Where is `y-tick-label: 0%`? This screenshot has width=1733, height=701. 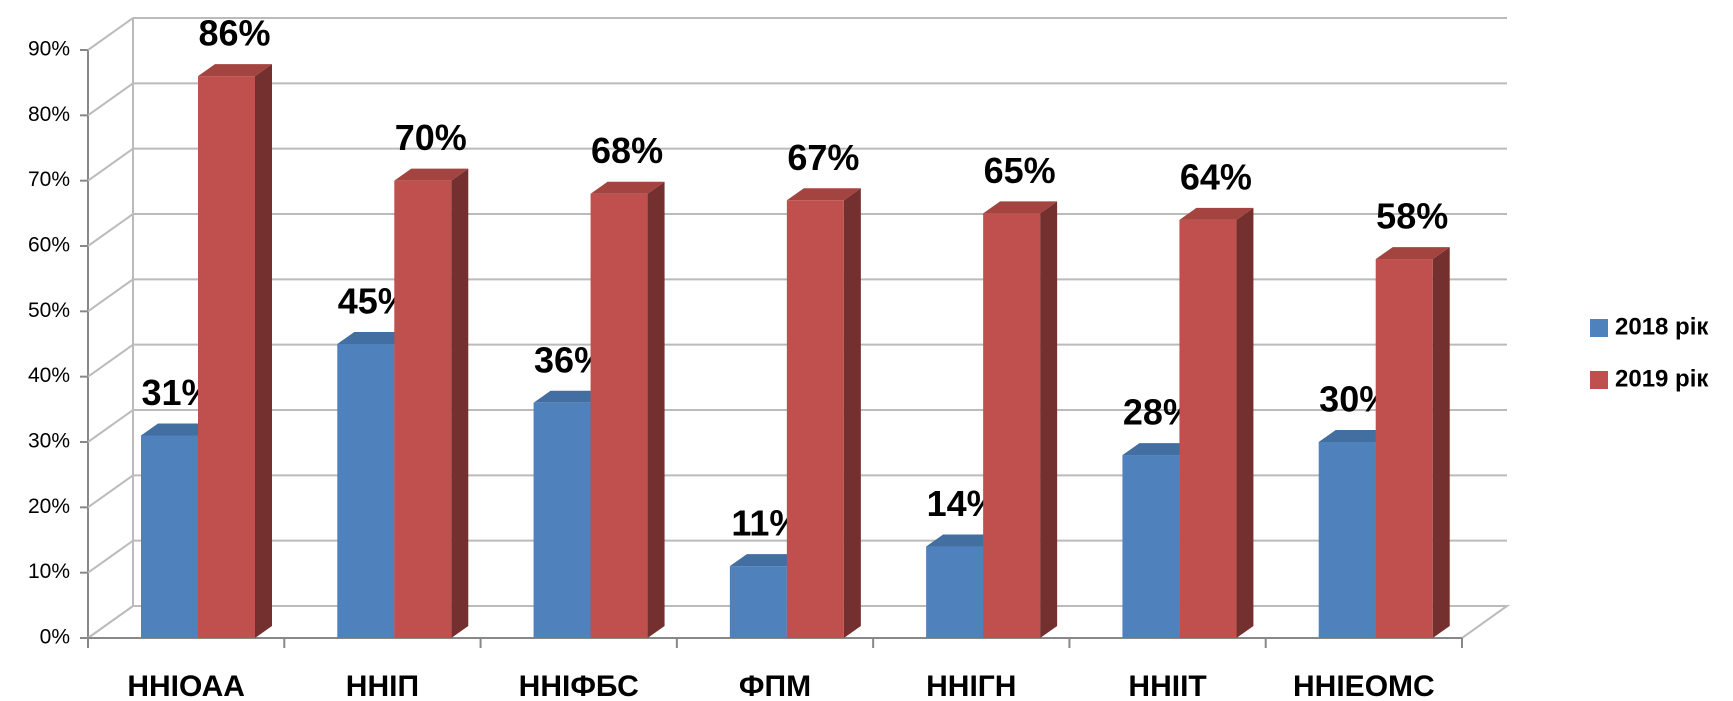 y-tick-label: 0% is located at coordinates (55, 637).